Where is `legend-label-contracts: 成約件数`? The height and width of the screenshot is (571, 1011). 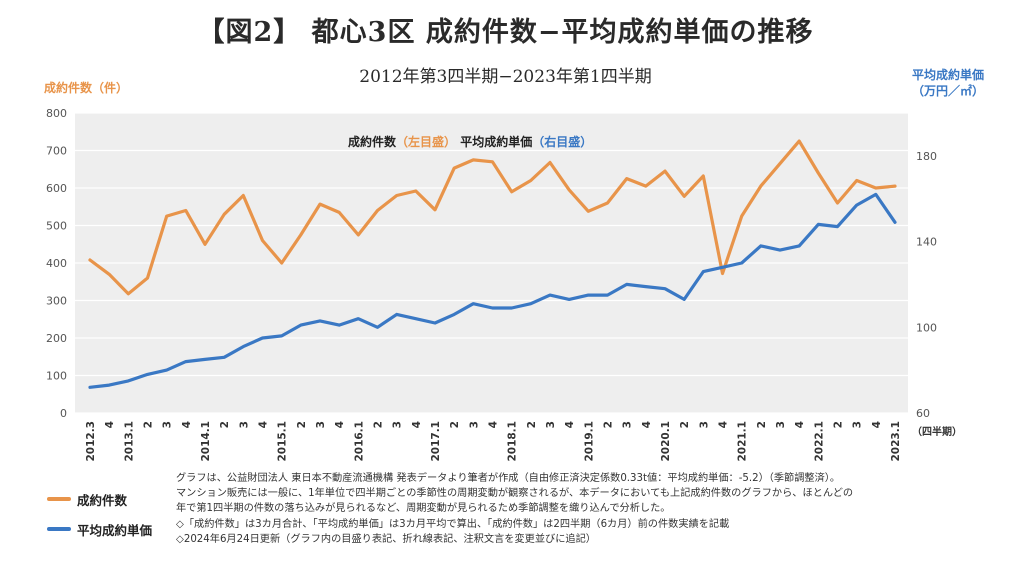
legend-label-contracts: 成約件数 is located at coordinates (102, 500).